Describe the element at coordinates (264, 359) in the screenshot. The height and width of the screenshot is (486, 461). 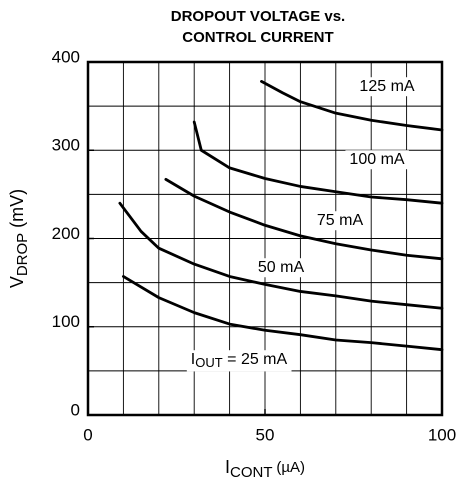
I see `label-name: 25 mA` at that location.